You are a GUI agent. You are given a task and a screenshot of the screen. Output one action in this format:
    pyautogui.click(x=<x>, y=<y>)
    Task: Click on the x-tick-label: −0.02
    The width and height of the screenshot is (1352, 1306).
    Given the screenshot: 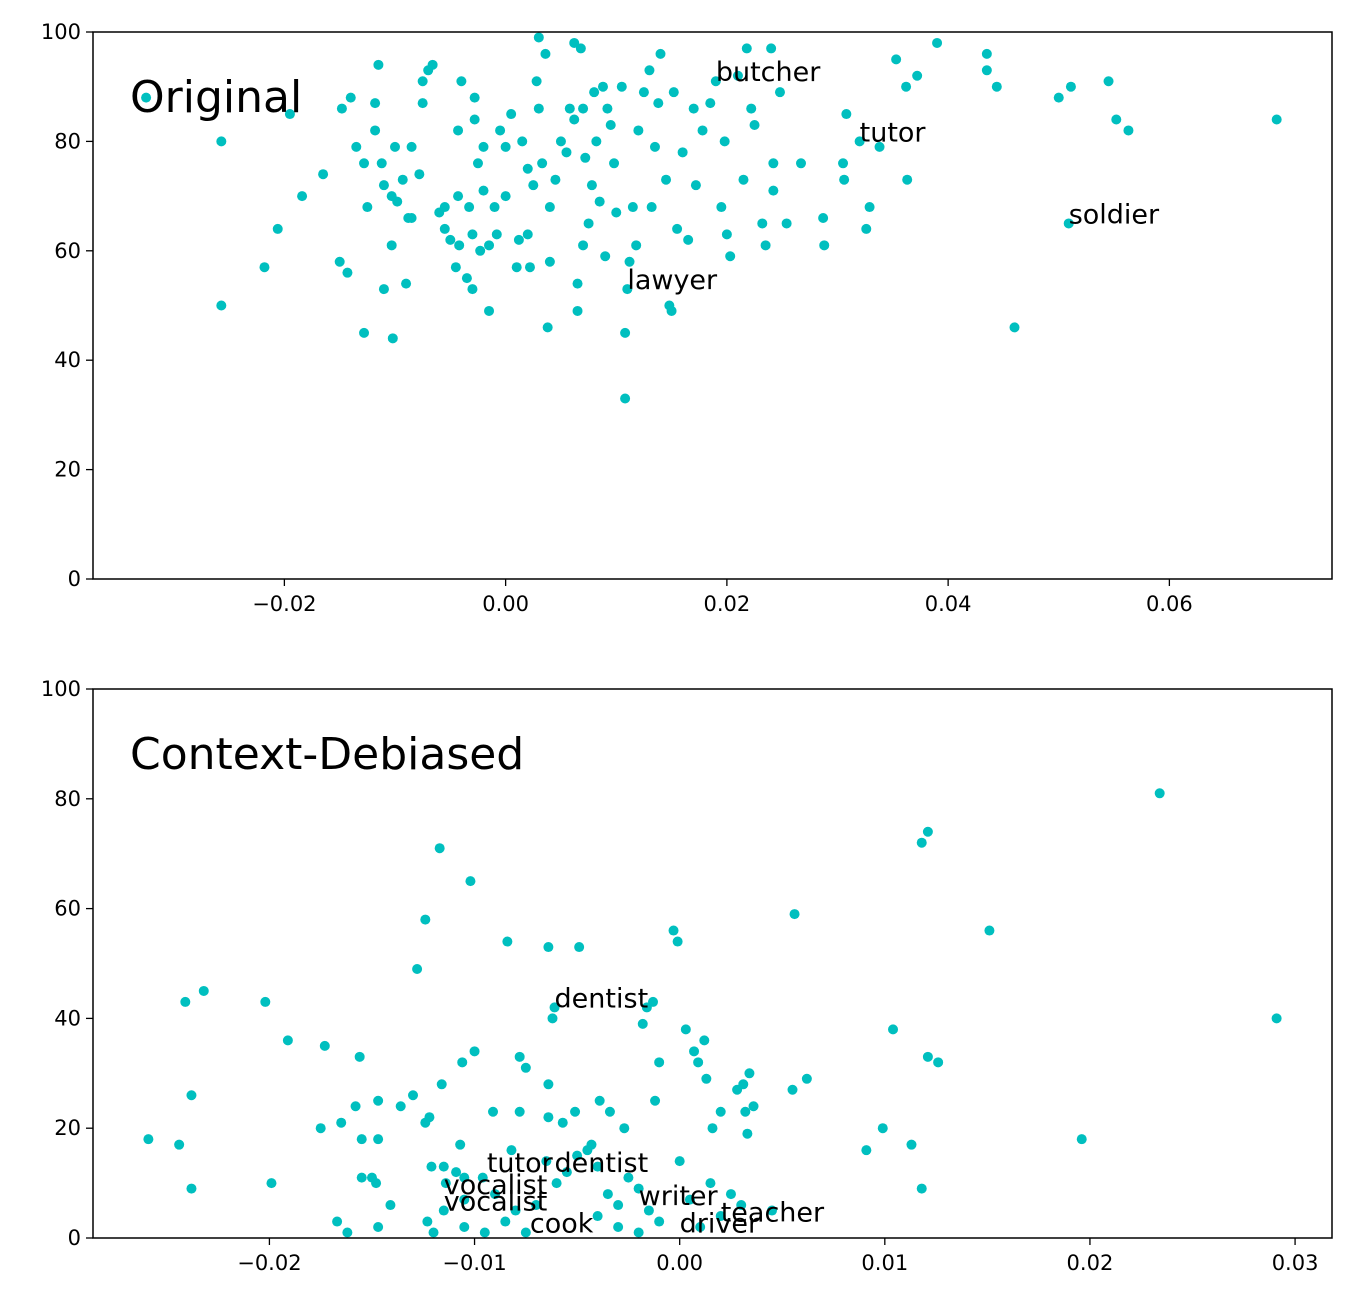 What is the action you would take?
    pyautogui.click(x=269, y=1263)
    